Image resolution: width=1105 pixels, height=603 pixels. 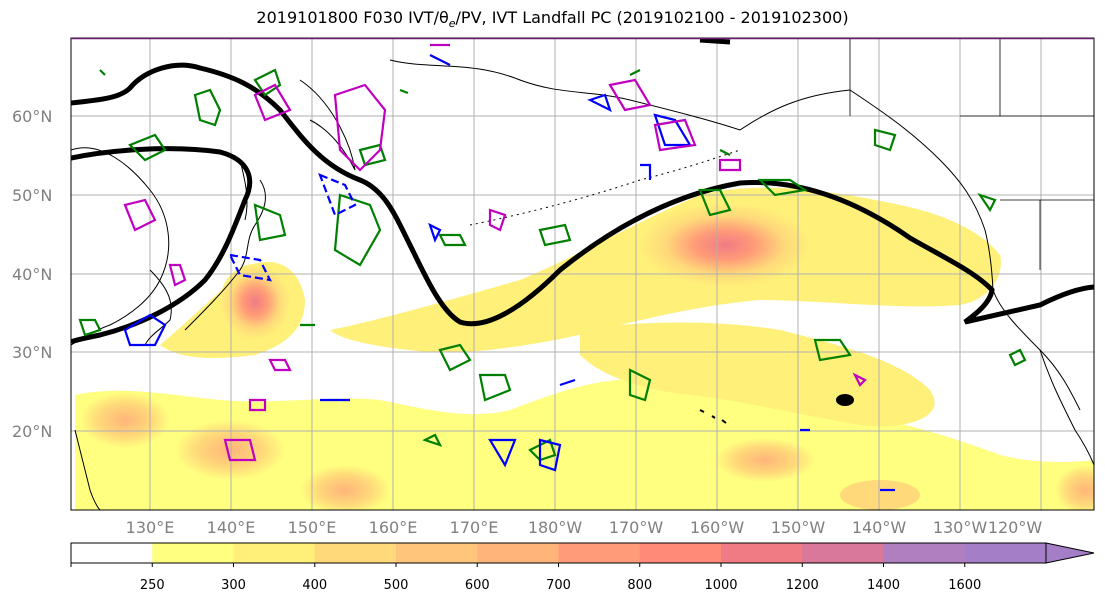 I want to click on colorbar-tick-label: 300, so click(x=233, y=585).